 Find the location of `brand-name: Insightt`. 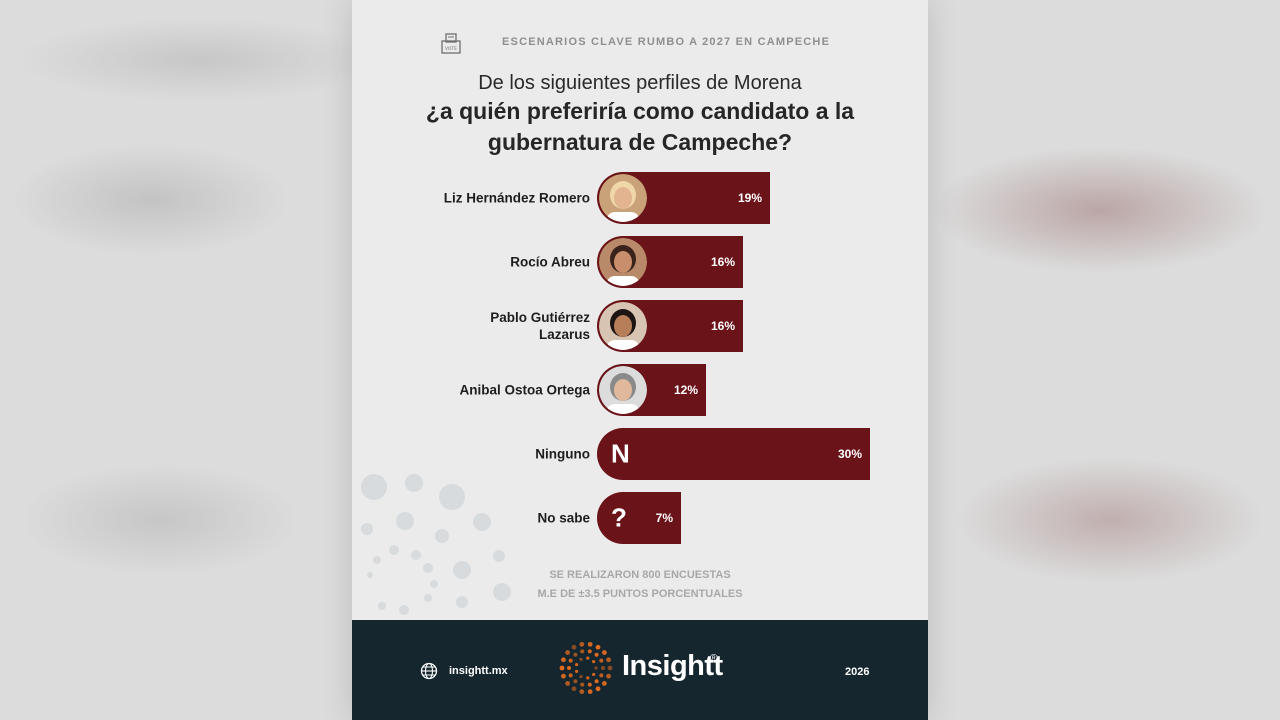

brand-name: Insightt is located at coordinates (672, 666).